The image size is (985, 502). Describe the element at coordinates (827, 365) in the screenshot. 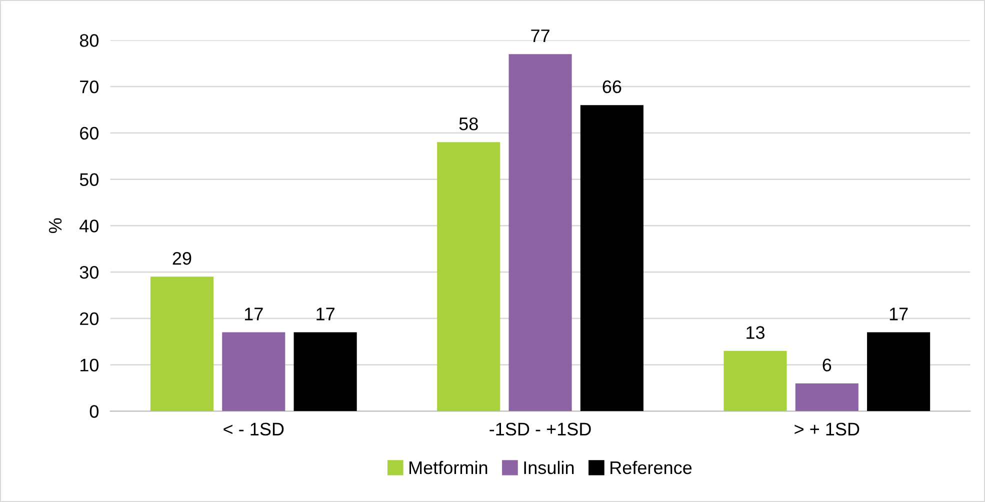

I see `data-label: 6` at that location.